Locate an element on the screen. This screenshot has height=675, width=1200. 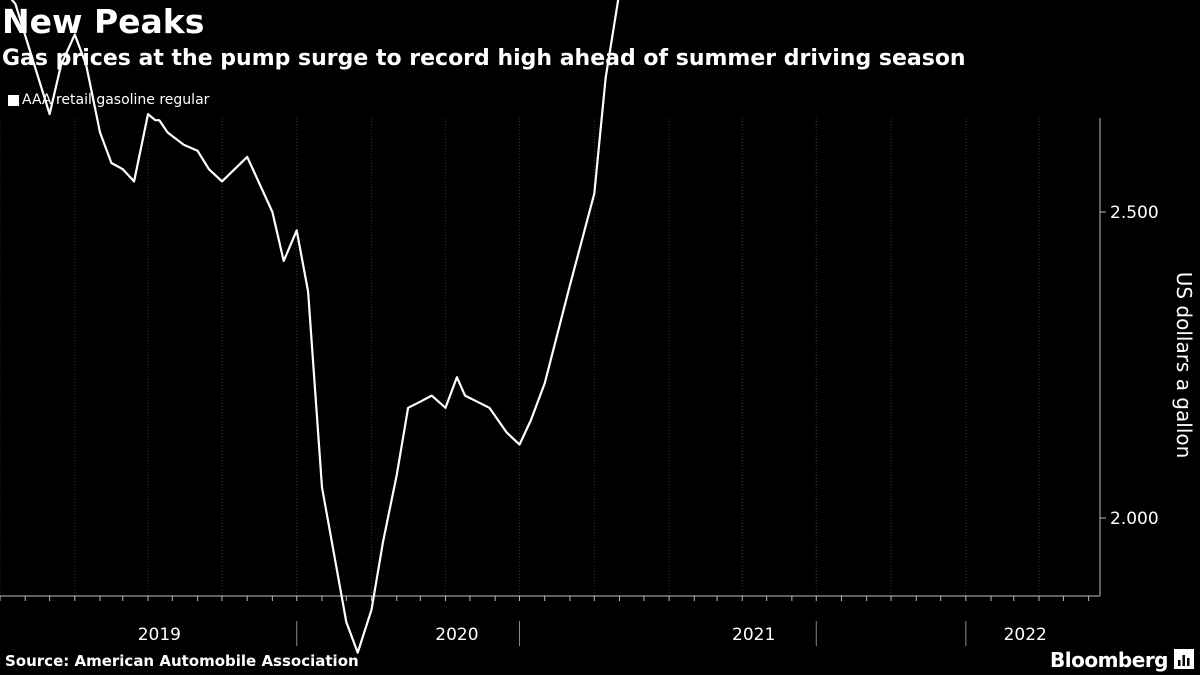
legend-label: AAA retail gasoline regular is located at coordinates (116, 100).